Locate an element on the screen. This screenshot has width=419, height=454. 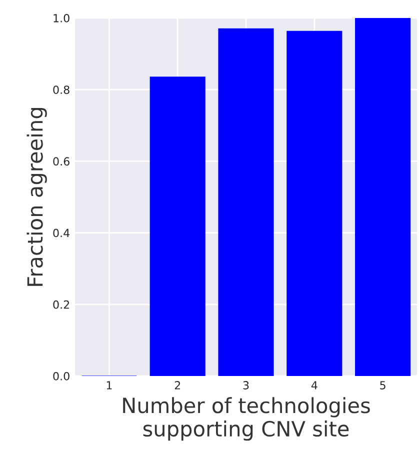
y-tick-label: 0.8 is located at coordinates (61, 90).